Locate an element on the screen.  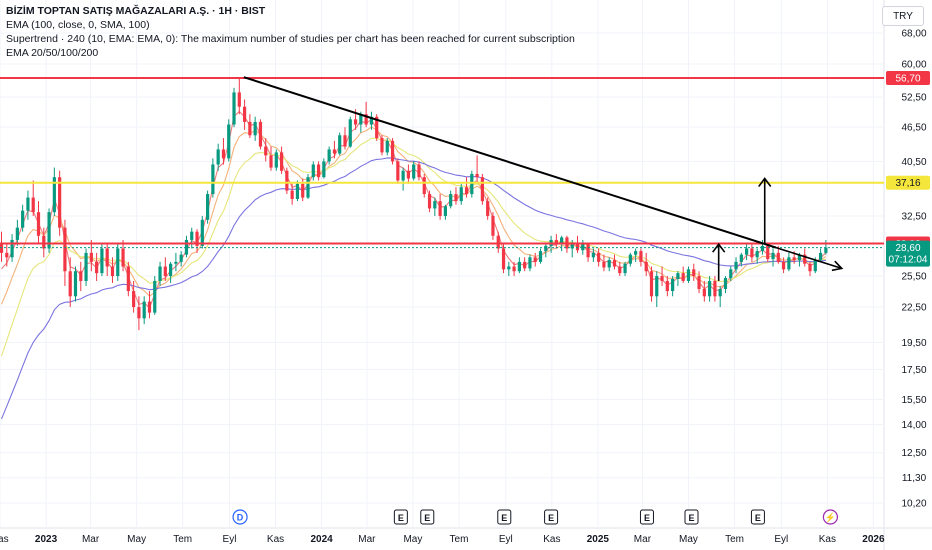
event-marker: ⚡ is located at coordinates (830, 517).